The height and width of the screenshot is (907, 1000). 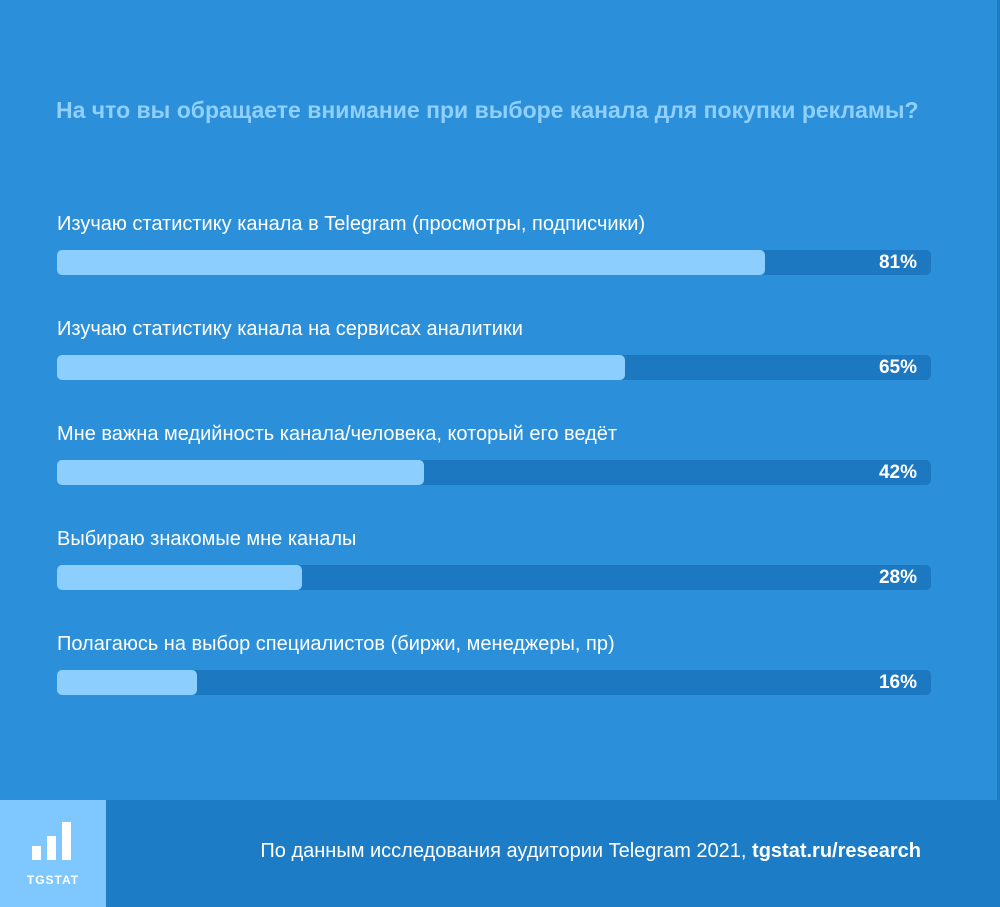 I want to click on tgstat-logo: TGSTAT, so click(x=53, y=853).